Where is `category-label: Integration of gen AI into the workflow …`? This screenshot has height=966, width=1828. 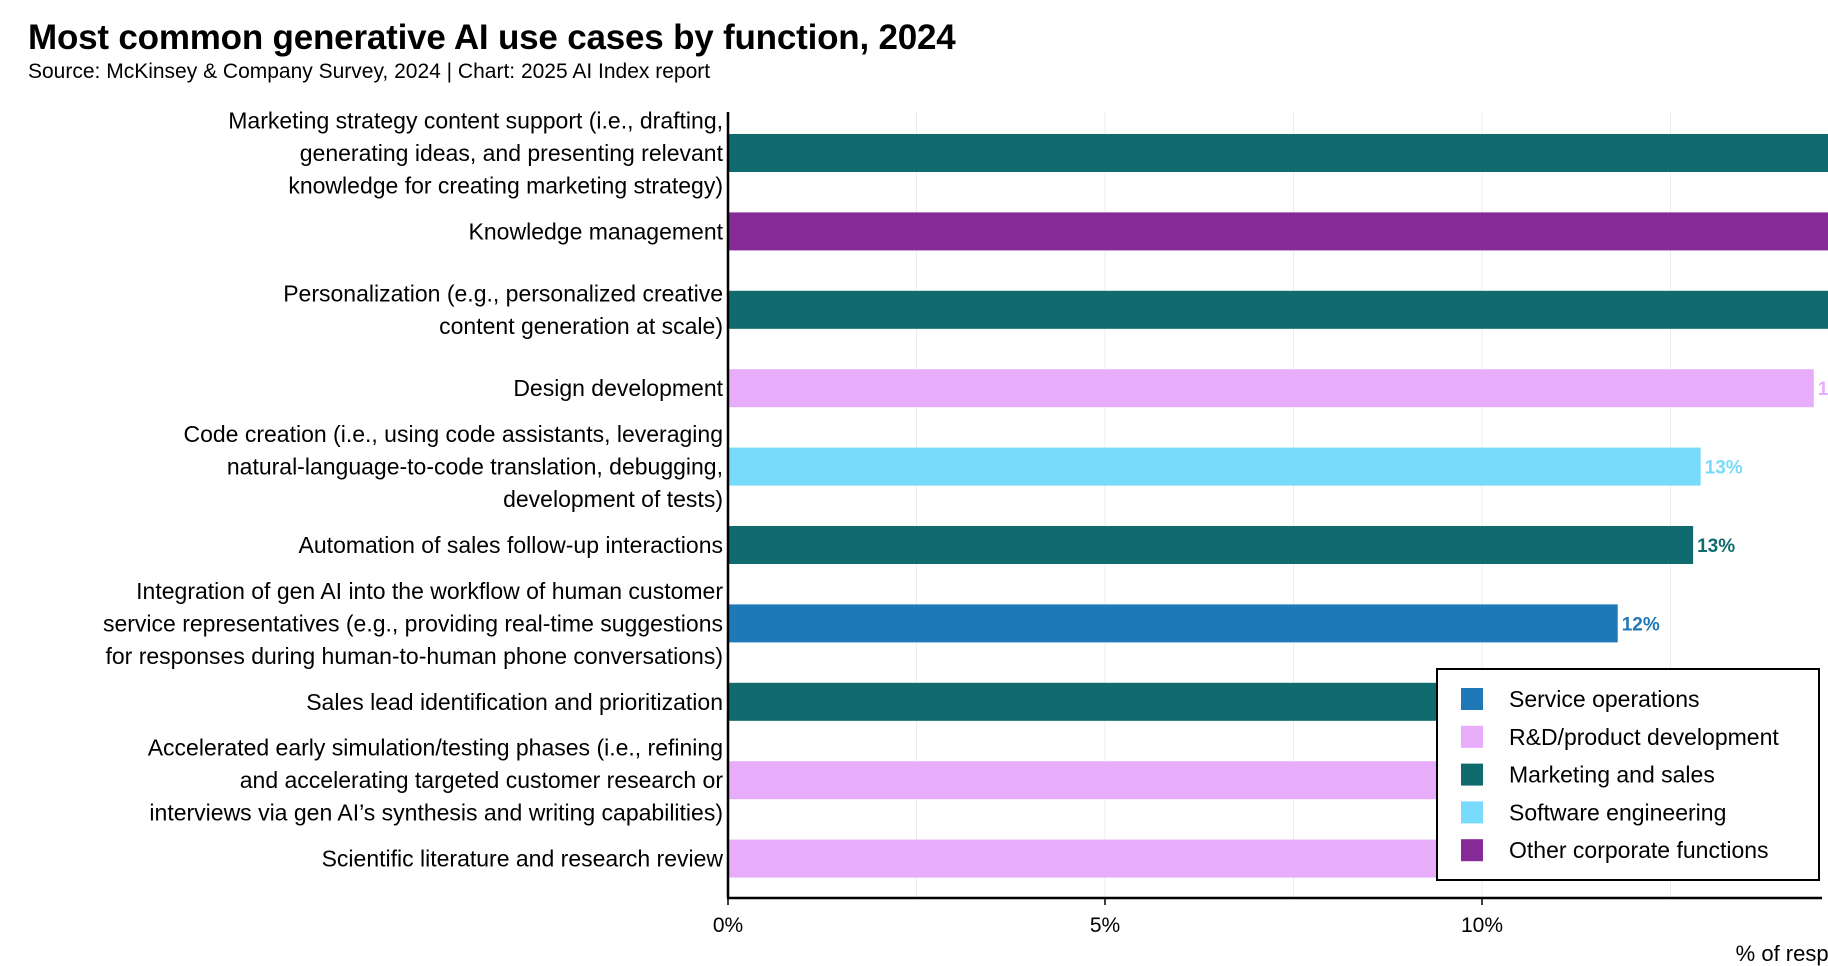 category-label: Integration of gen AI into the workflow … is located at coordinates (429, 591).